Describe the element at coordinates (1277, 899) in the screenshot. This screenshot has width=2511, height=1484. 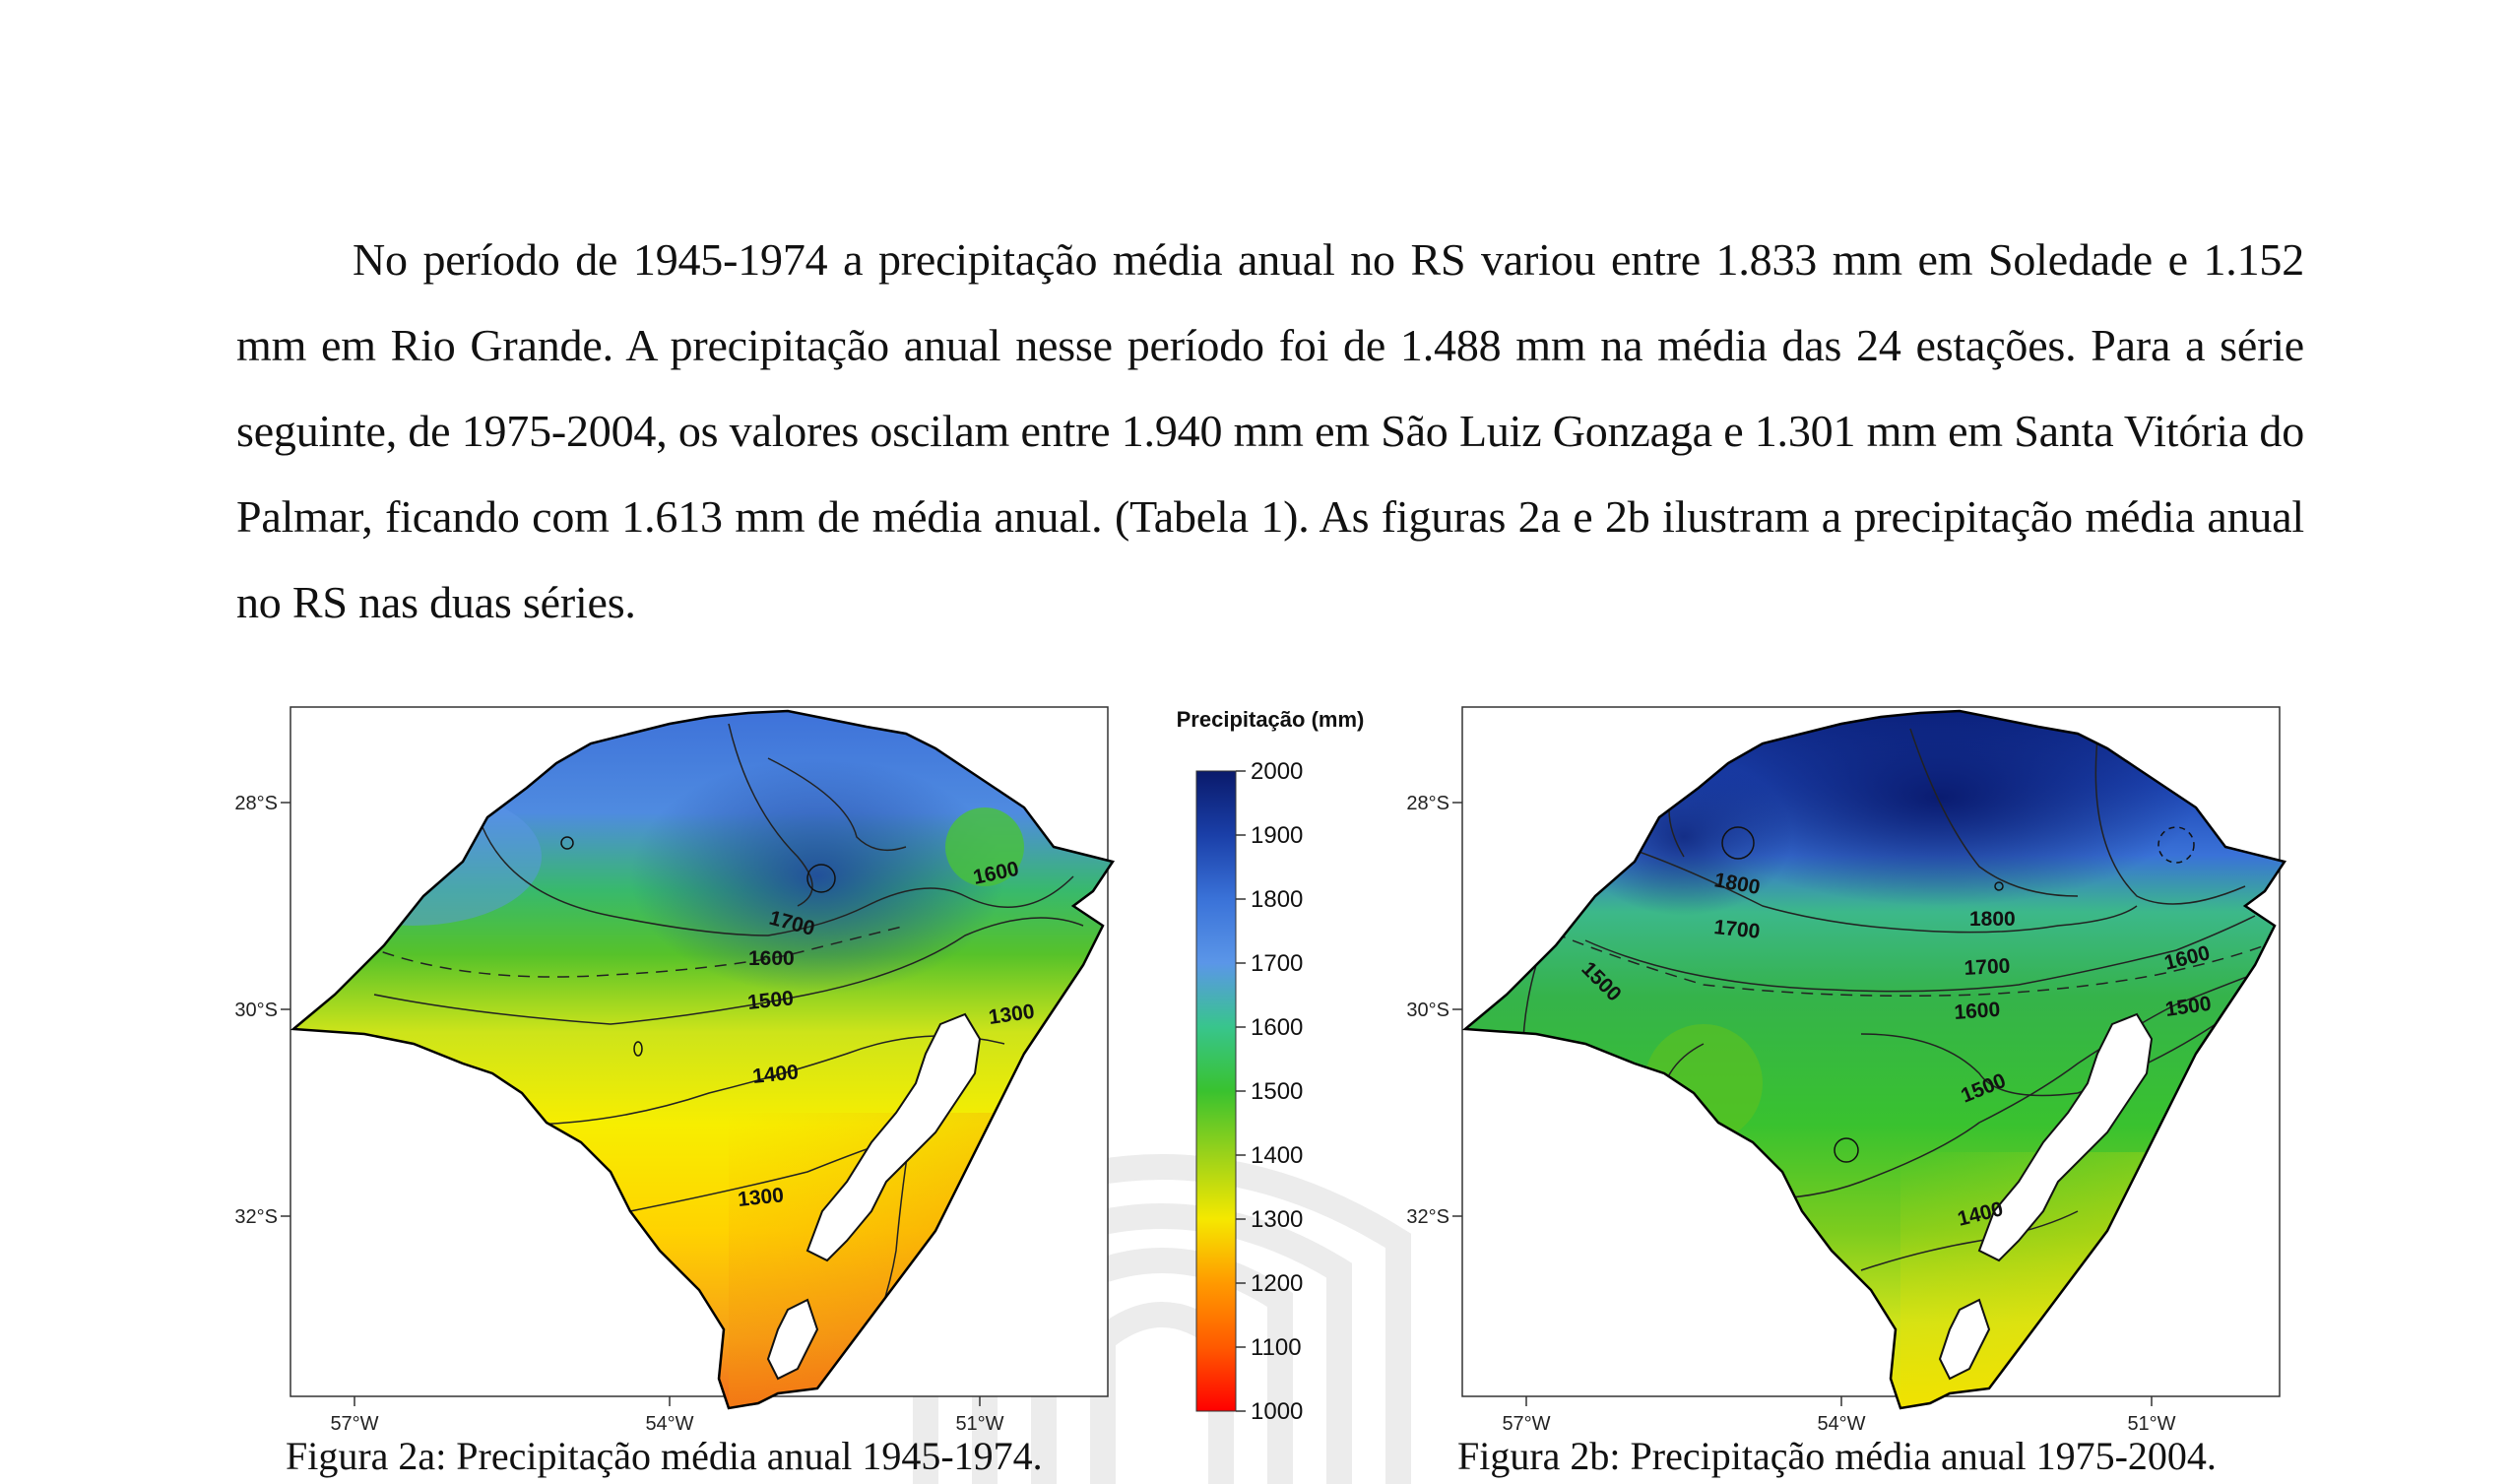
I see `legend-tick-label: 1800` at that location.